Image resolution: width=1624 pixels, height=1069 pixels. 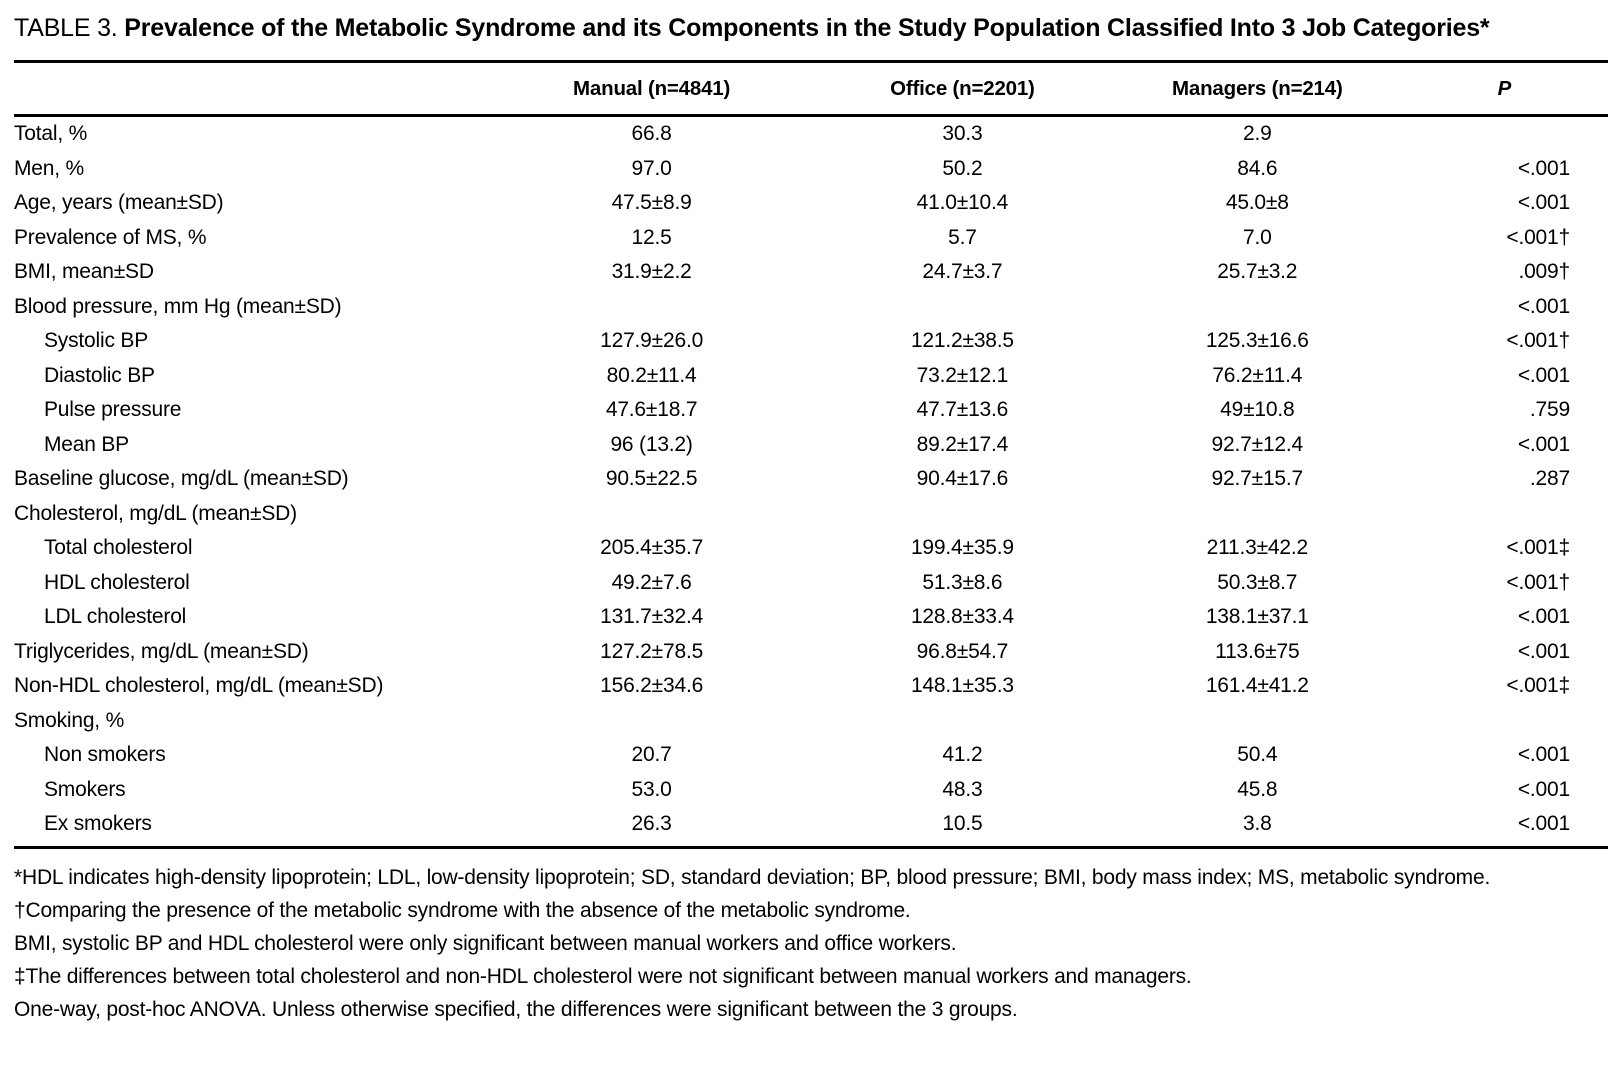 What do you see at coordinates (1257, 823) in the screenshot?
I see `cell-managers: 3.8` at bounding box center [1257, 823].